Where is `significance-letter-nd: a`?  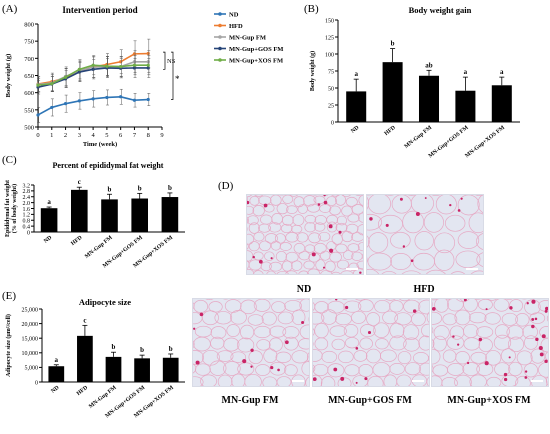 significance-letter-nd: a is located at coordinates (57, 360).